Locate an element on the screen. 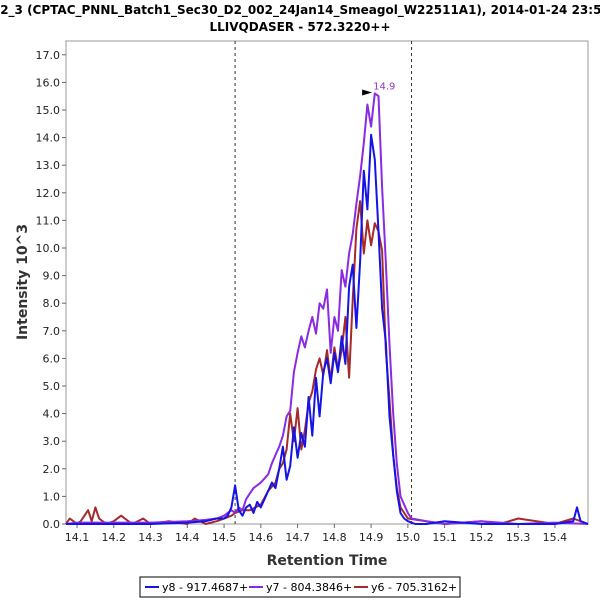 This screenshot has height=600, width=600. x-tick-label: 14.8 is located at coordinates (334, 537).